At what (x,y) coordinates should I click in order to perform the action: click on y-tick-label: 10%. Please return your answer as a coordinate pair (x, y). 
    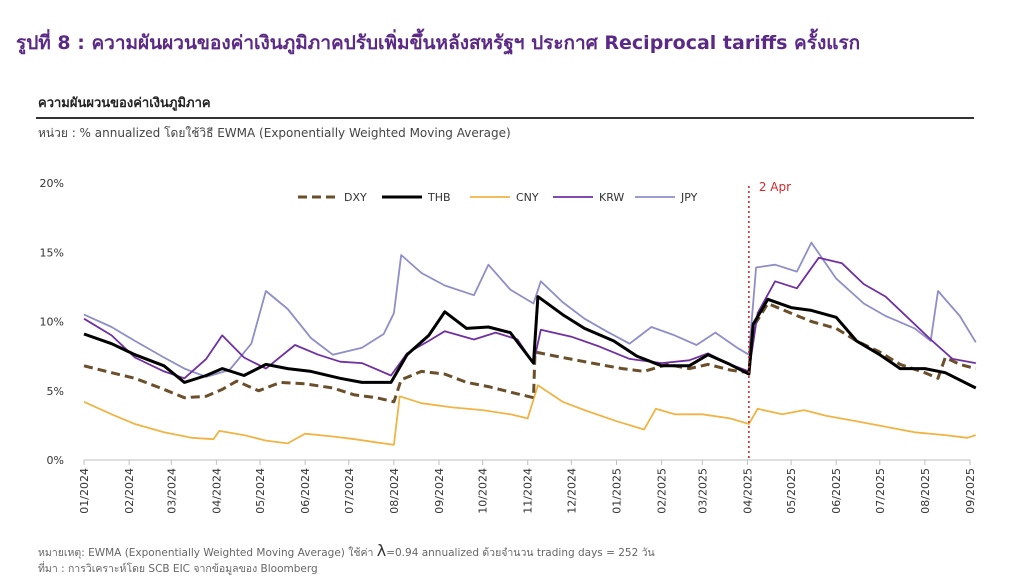
    Looking at the image, I should click on (52, 322).